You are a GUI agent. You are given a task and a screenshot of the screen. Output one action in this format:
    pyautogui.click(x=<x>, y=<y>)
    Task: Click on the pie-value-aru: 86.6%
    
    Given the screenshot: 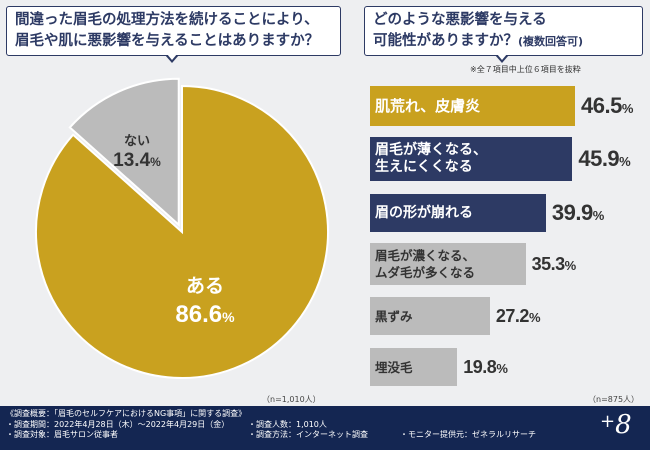 What is the action you would take?
    pyautogui.click(x=205, y=314)
    